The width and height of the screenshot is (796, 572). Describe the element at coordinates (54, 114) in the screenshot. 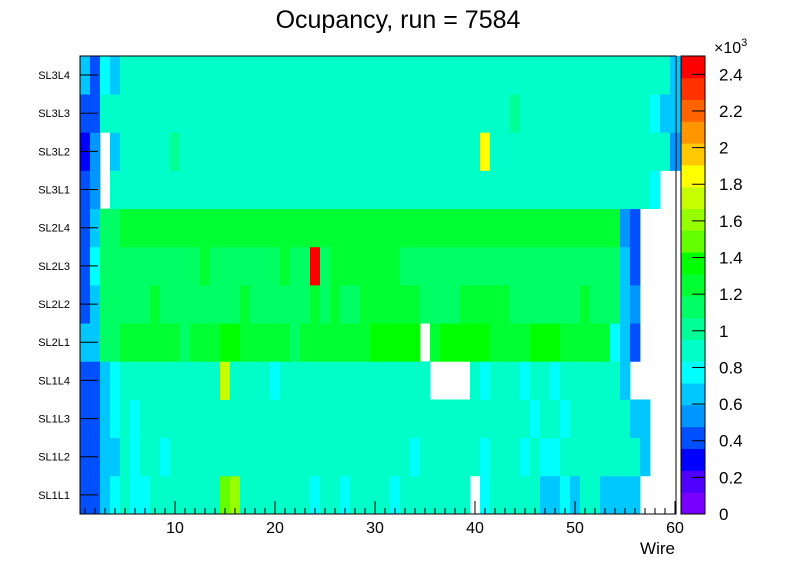

I see `y-tick-label: SL3L3` at that location.